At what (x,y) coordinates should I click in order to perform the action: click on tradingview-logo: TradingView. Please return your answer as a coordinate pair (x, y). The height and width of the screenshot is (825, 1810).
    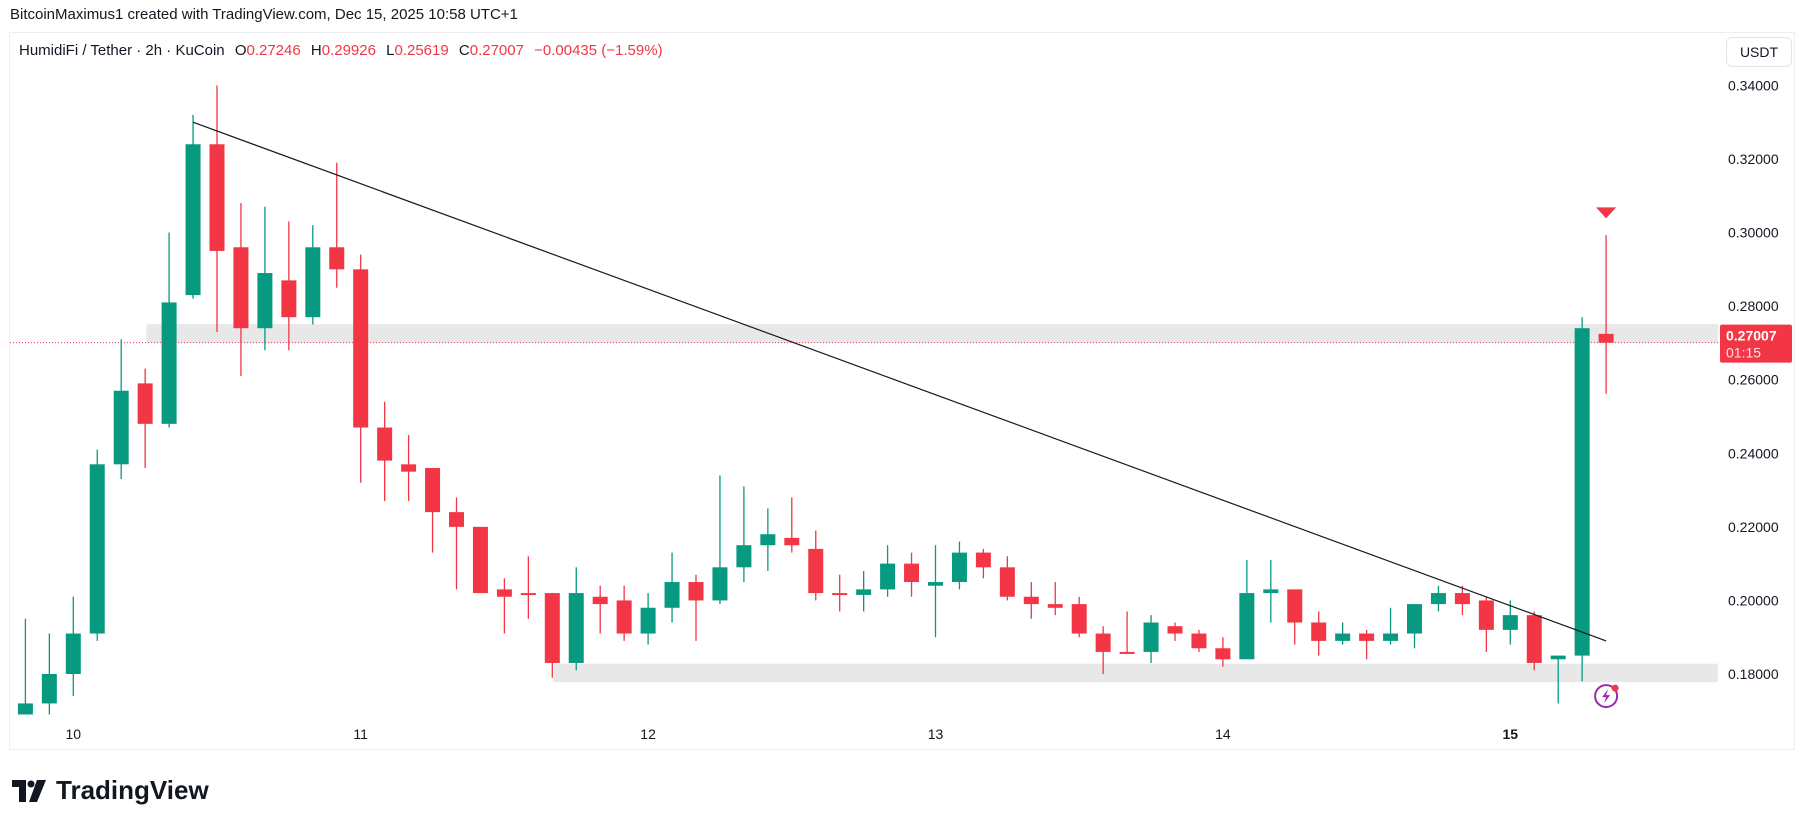
    Looking at the image, I should click on (110, 790).